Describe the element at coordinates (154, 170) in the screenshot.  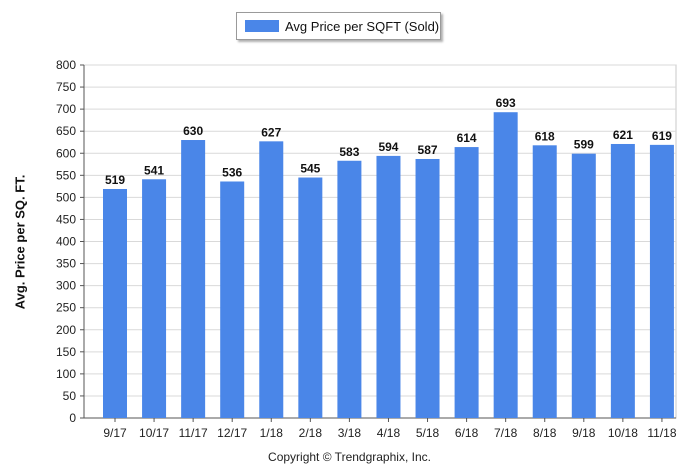
I see `data-label: 541` at that location.